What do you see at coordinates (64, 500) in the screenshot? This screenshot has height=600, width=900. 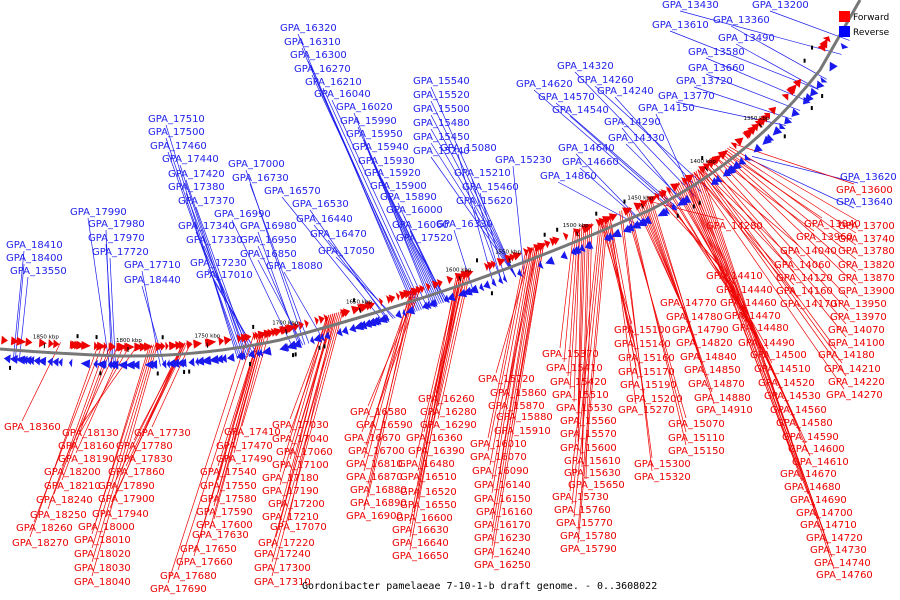 I see `forward-gene-label: GPA_18240` at bounding box center [64, 500].